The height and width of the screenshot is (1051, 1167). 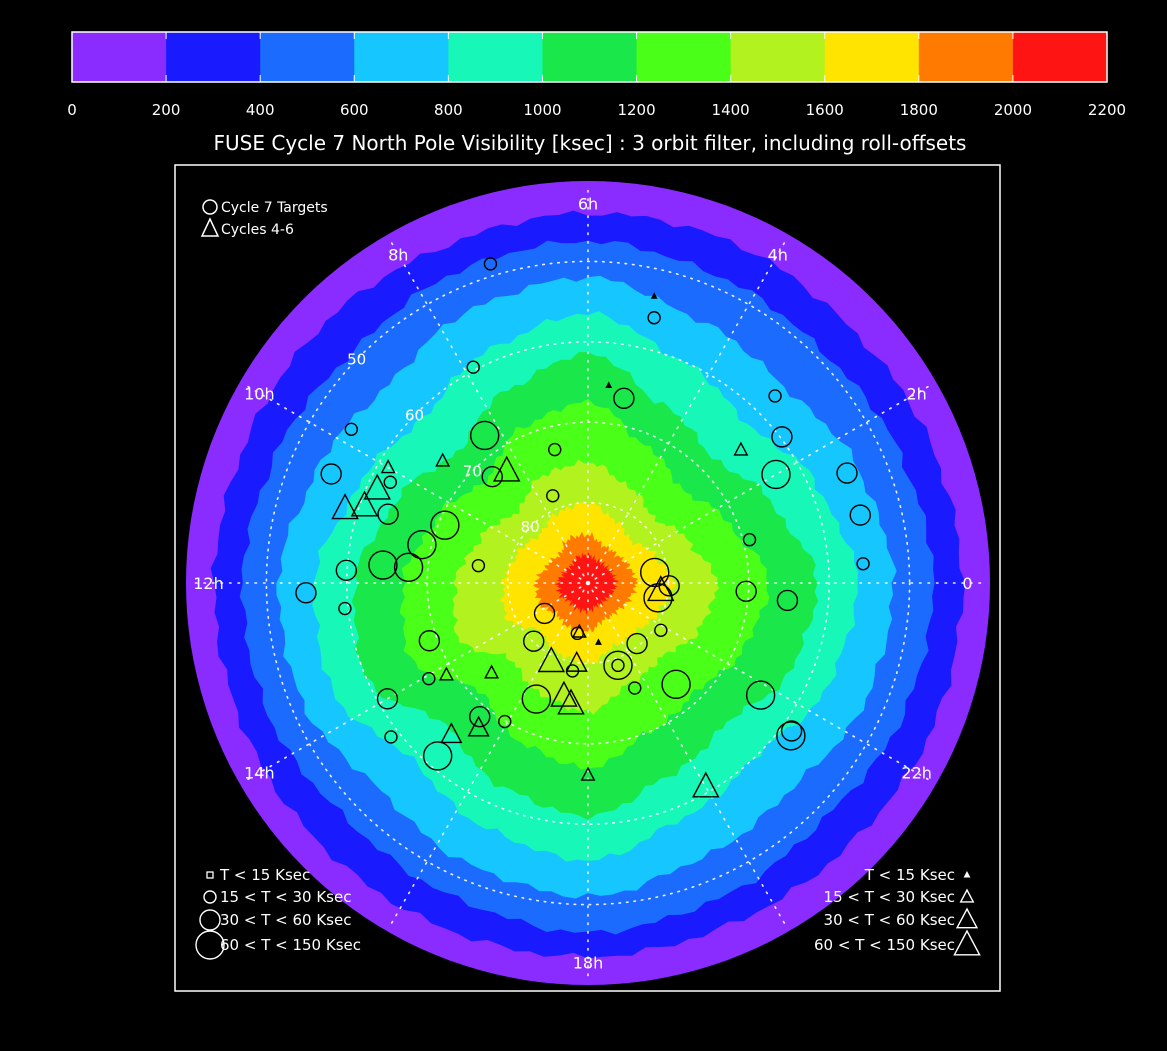 I want to click on colorbar-tick-label: 1200, so click(x=636, y=110).